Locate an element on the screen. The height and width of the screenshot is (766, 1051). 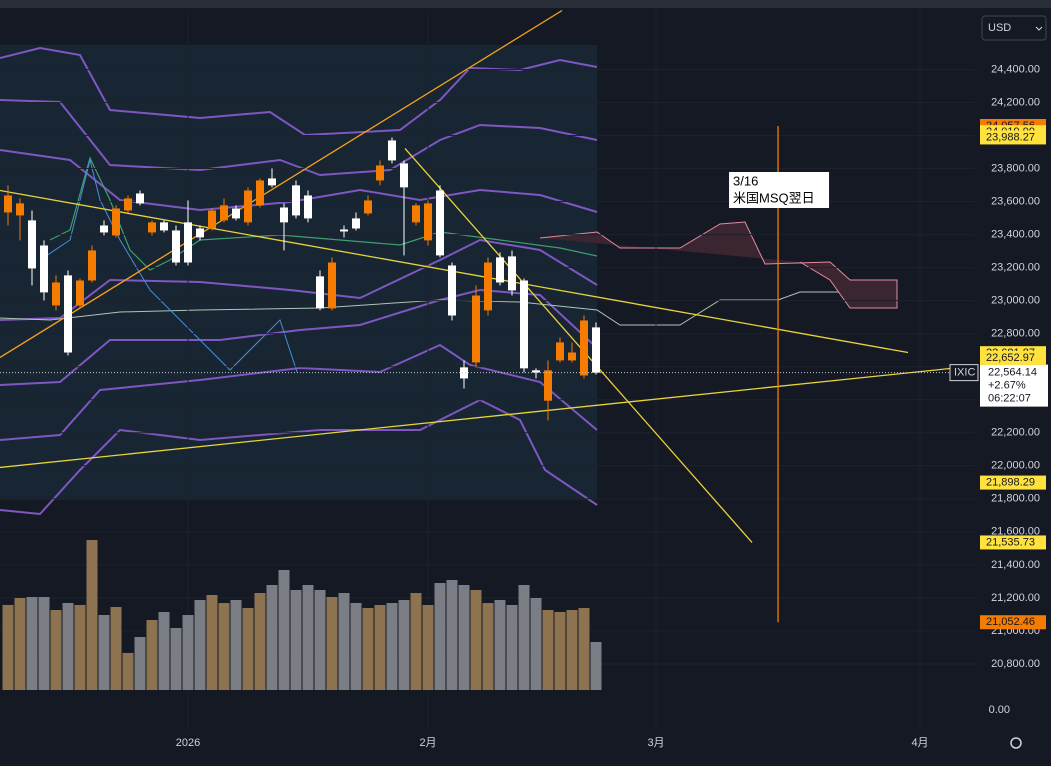
current-price-box is located at coordinates (1014, 385).